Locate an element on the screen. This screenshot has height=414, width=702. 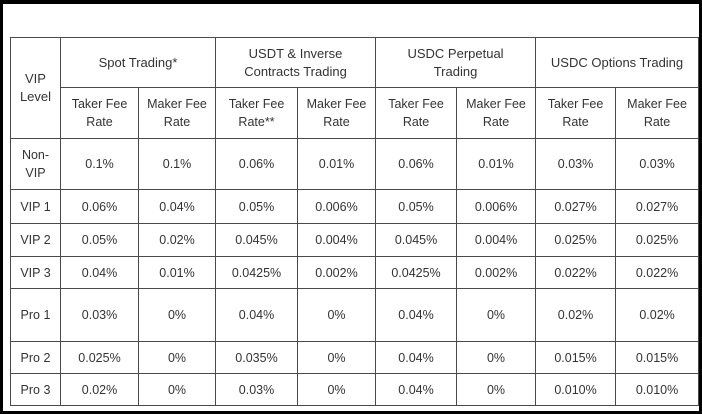
row-level: VIP 1 is located at coordinates (35, 206).